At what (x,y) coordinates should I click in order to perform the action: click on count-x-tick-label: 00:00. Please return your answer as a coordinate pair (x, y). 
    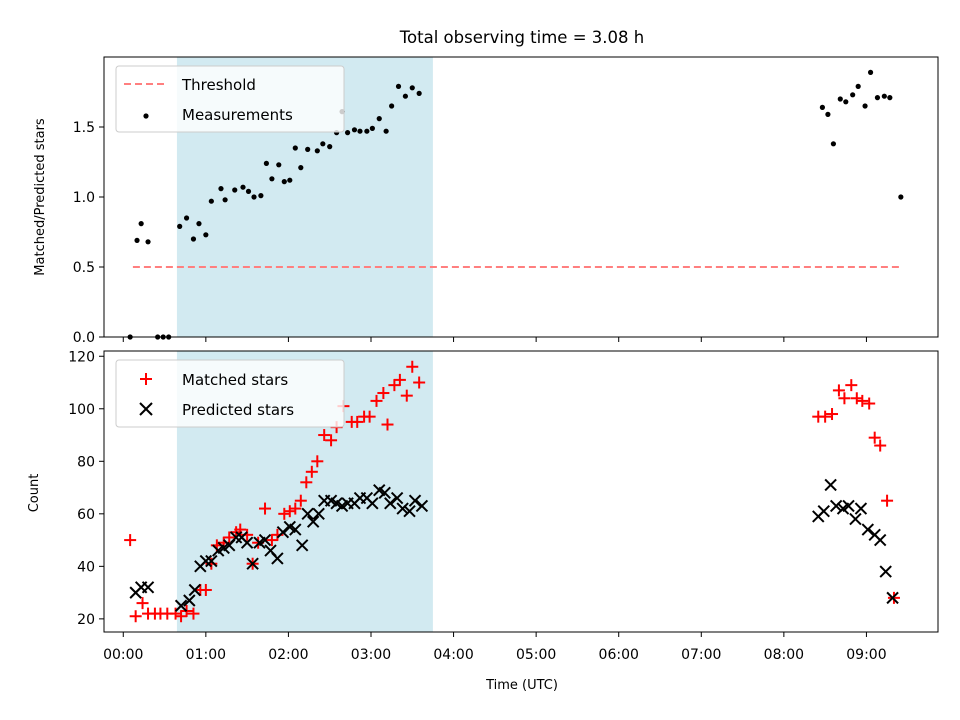
    Looking at the image, I should click on (123, 655).